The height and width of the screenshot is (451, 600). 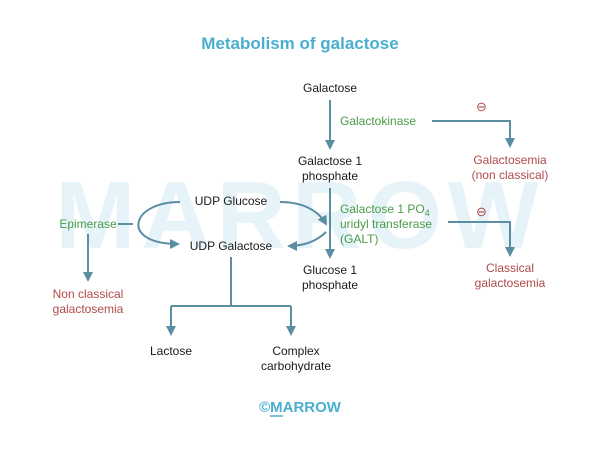 I want to click on node-glucose-1-phosphate-line1: Glucose 1, so click(x=330, y=270).